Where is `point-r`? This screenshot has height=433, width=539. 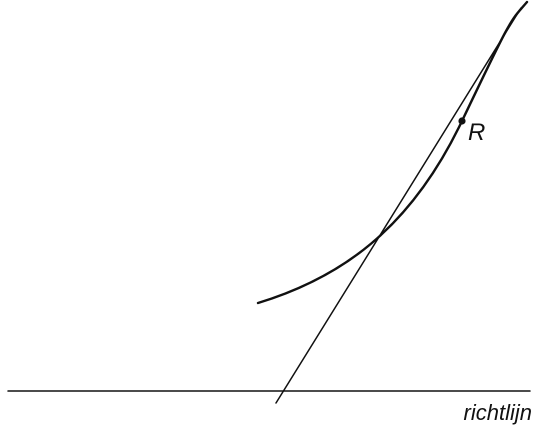
point-r is located at coordinates (462, 121).